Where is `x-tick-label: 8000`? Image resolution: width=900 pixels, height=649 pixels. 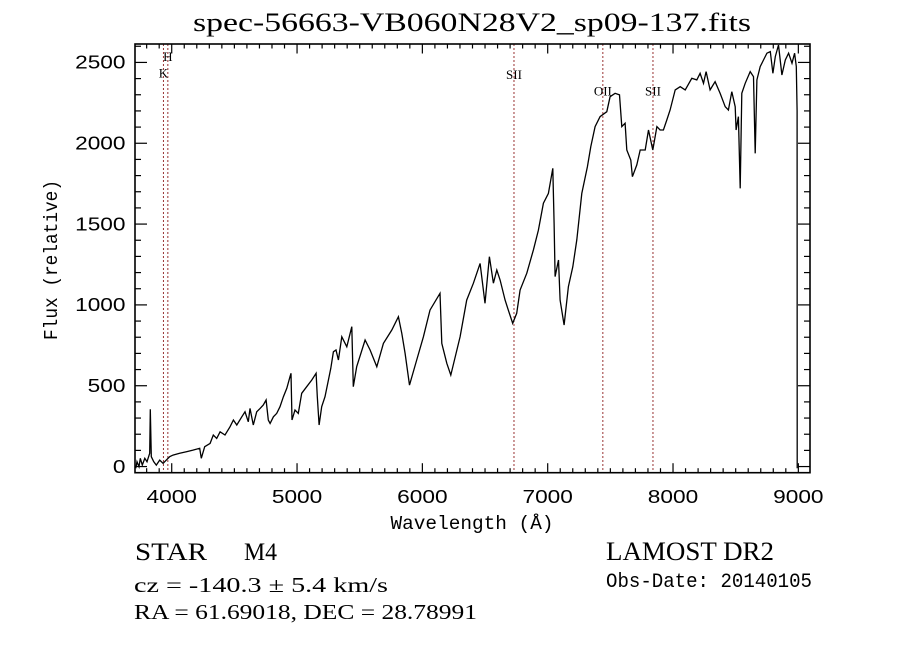 x-tick-label: 8000 is located at coordinates (673, 497).